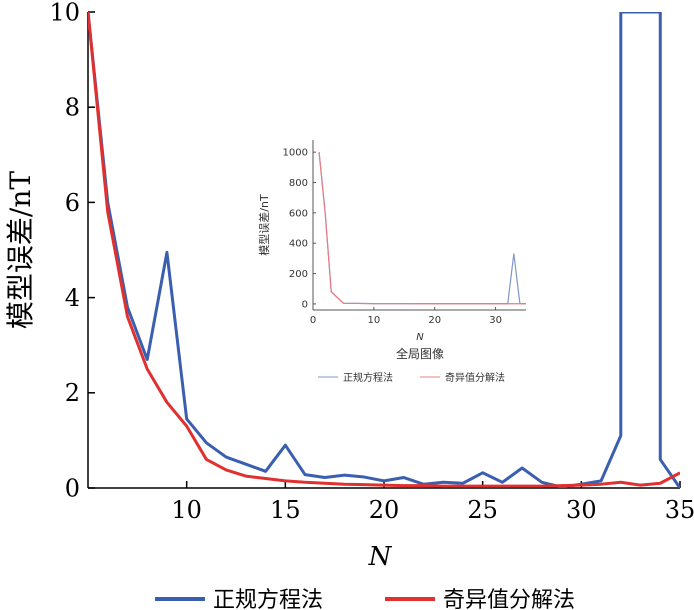  I want to click on inset-tick-labels: 0 10 20 30 0 200 400 600 800 1000, so click(392, 237).